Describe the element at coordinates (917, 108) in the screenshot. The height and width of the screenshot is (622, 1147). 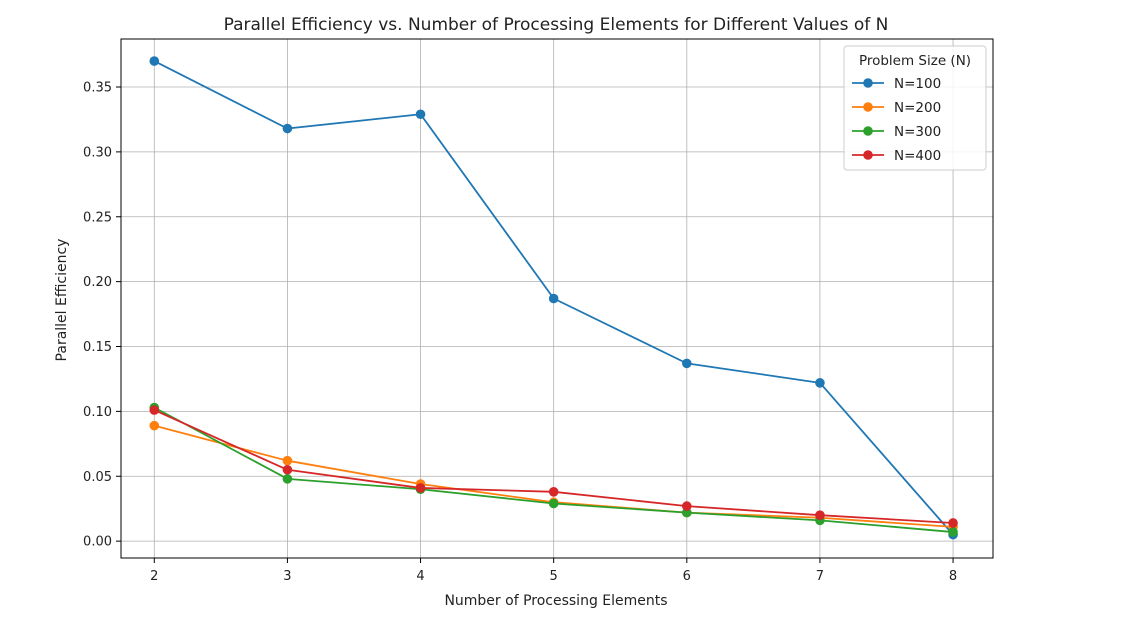
I see `legend-label: N=200` at that location.